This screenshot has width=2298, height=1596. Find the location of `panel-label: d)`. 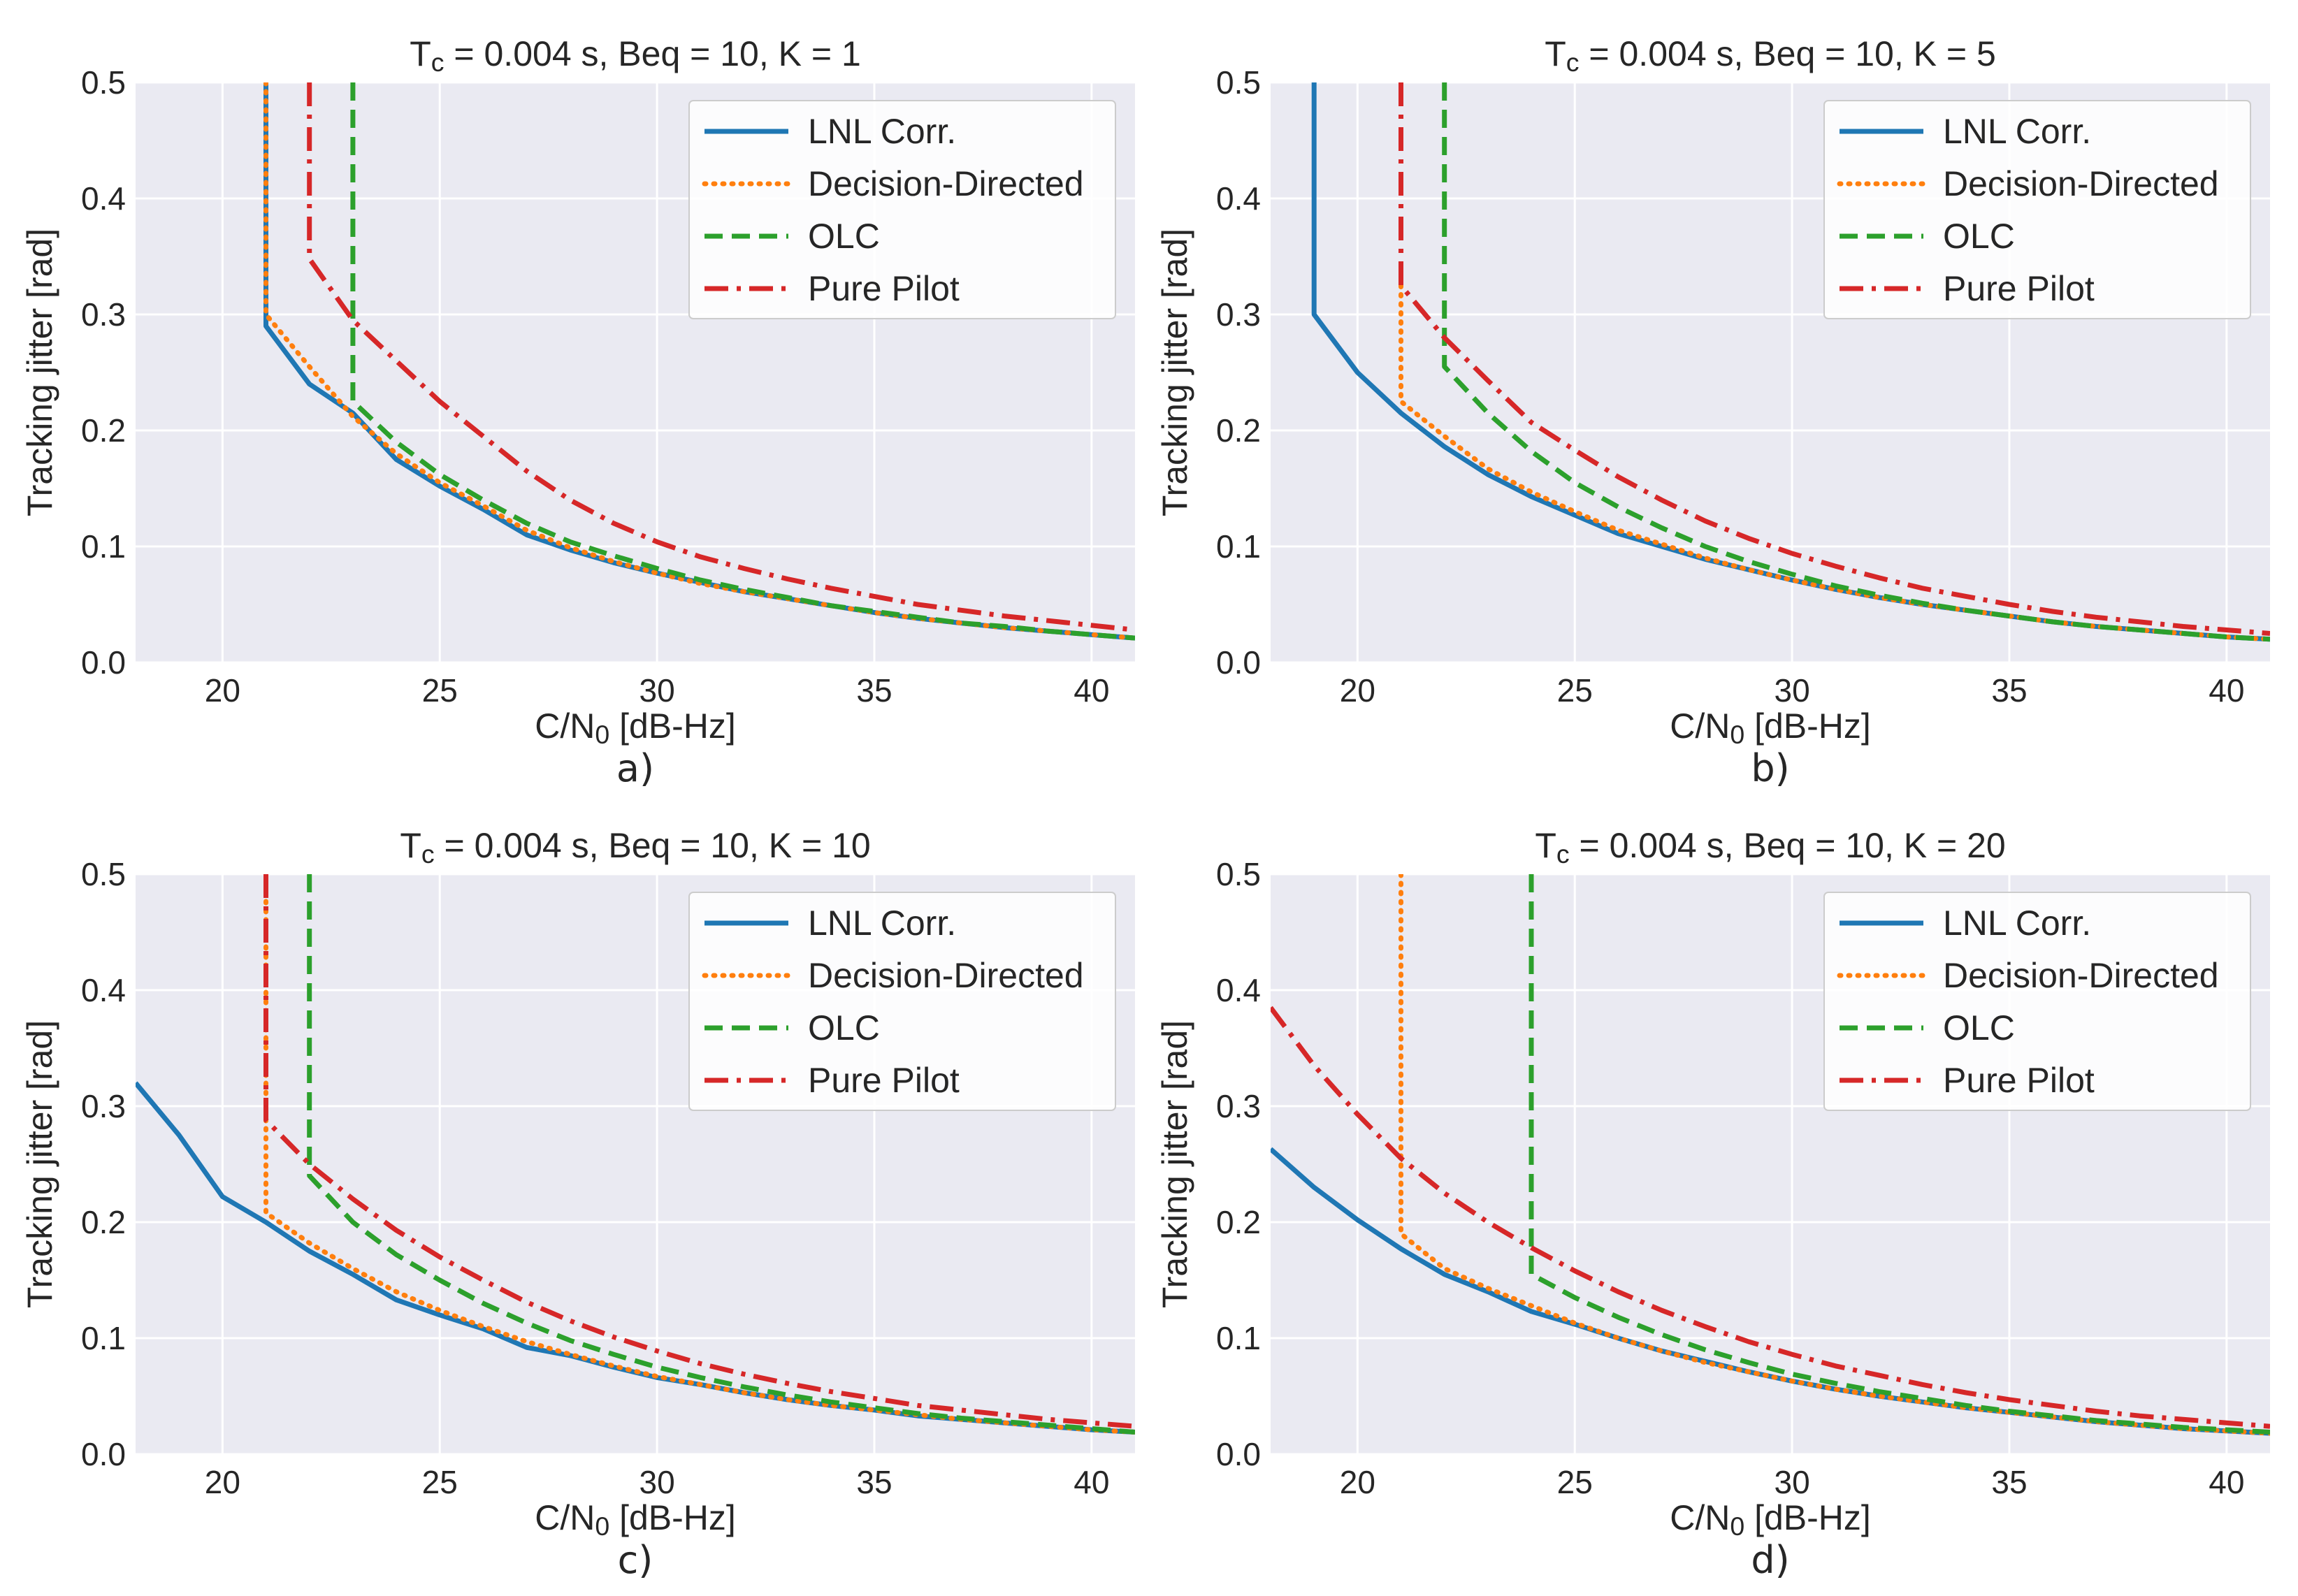

panel-label: d) is located at coordinates (1770, 1560).